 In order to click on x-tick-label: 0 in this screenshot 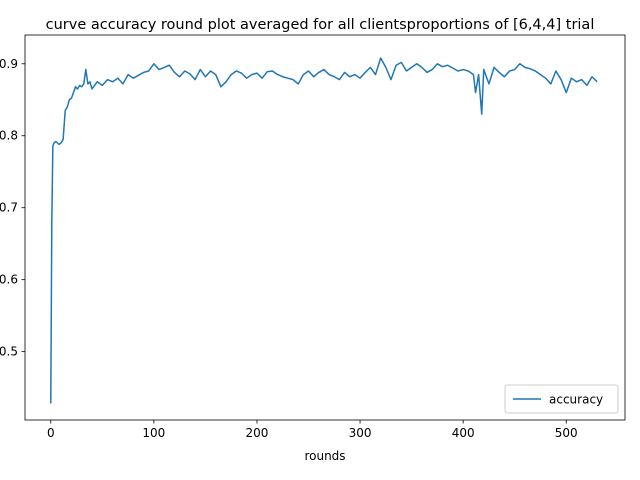, I will do `click(51, 433)`.